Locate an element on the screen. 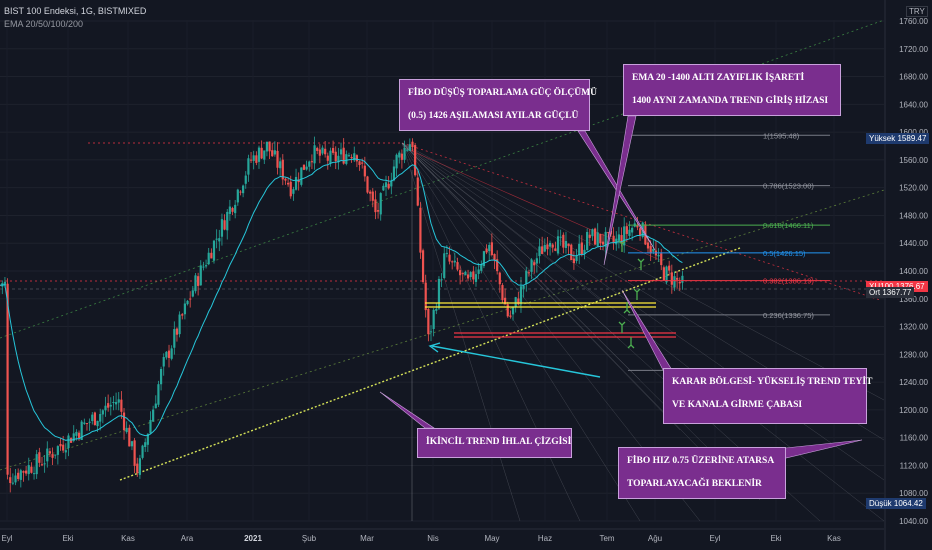  y-tick-label: 1760.00 is located at coordinates (913, 21).